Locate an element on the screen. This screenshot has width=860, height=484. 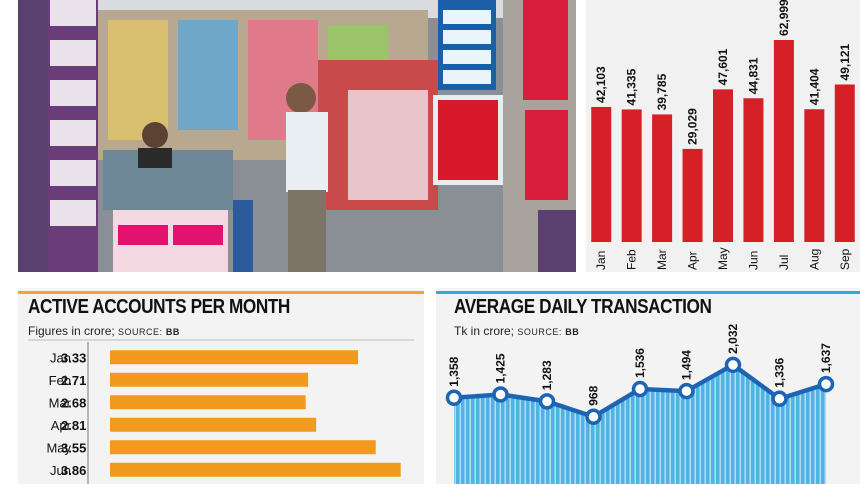
bar-value-label: 3.86 is located at coordinates (73, 470).